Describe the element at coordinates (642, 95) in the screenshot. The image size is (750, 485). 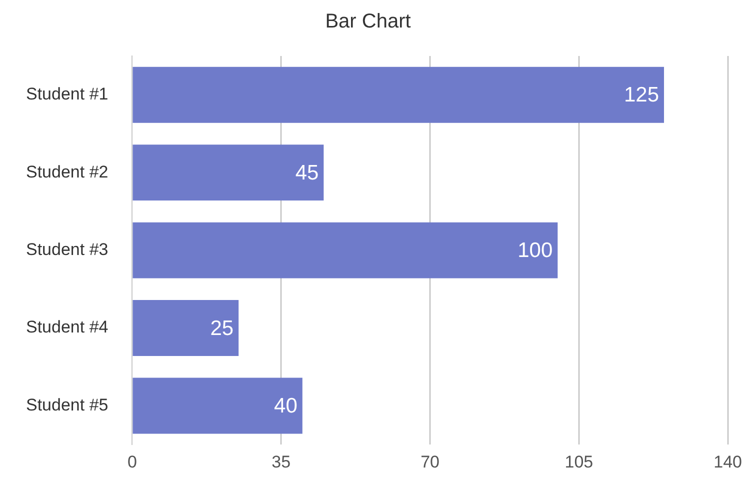
I see `data-label: 125` at that location.